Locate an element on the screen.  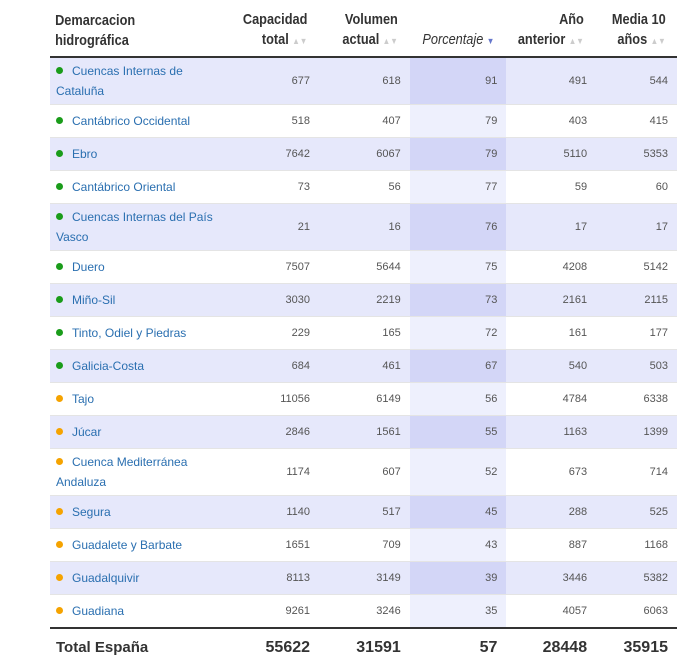
demarcacion-cell: Galicia-Costa is located at coordinates (138, 366).